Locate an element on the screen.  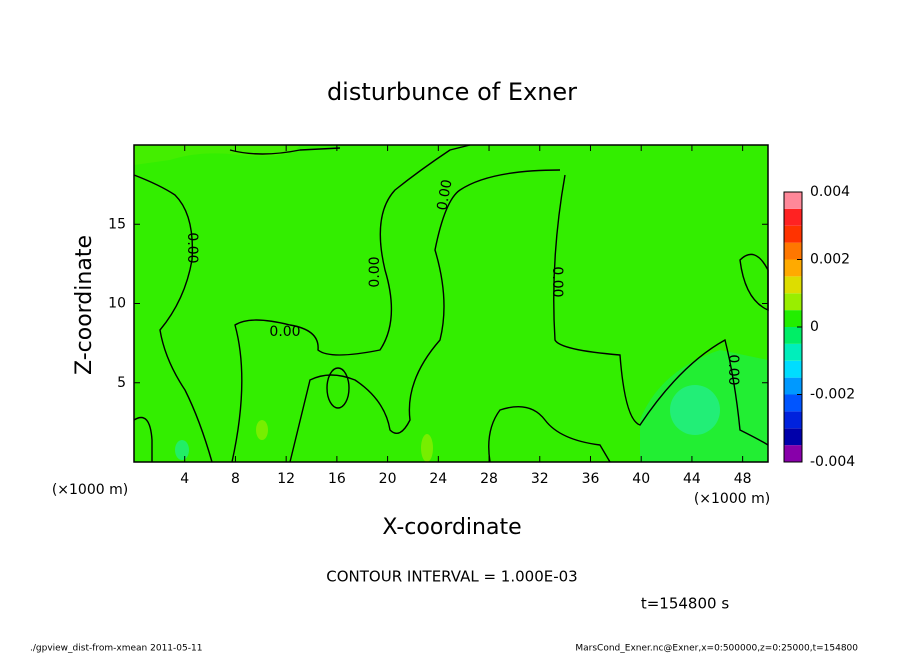
colorbar-tick-label: 0 is located at coordinates (814, 327).